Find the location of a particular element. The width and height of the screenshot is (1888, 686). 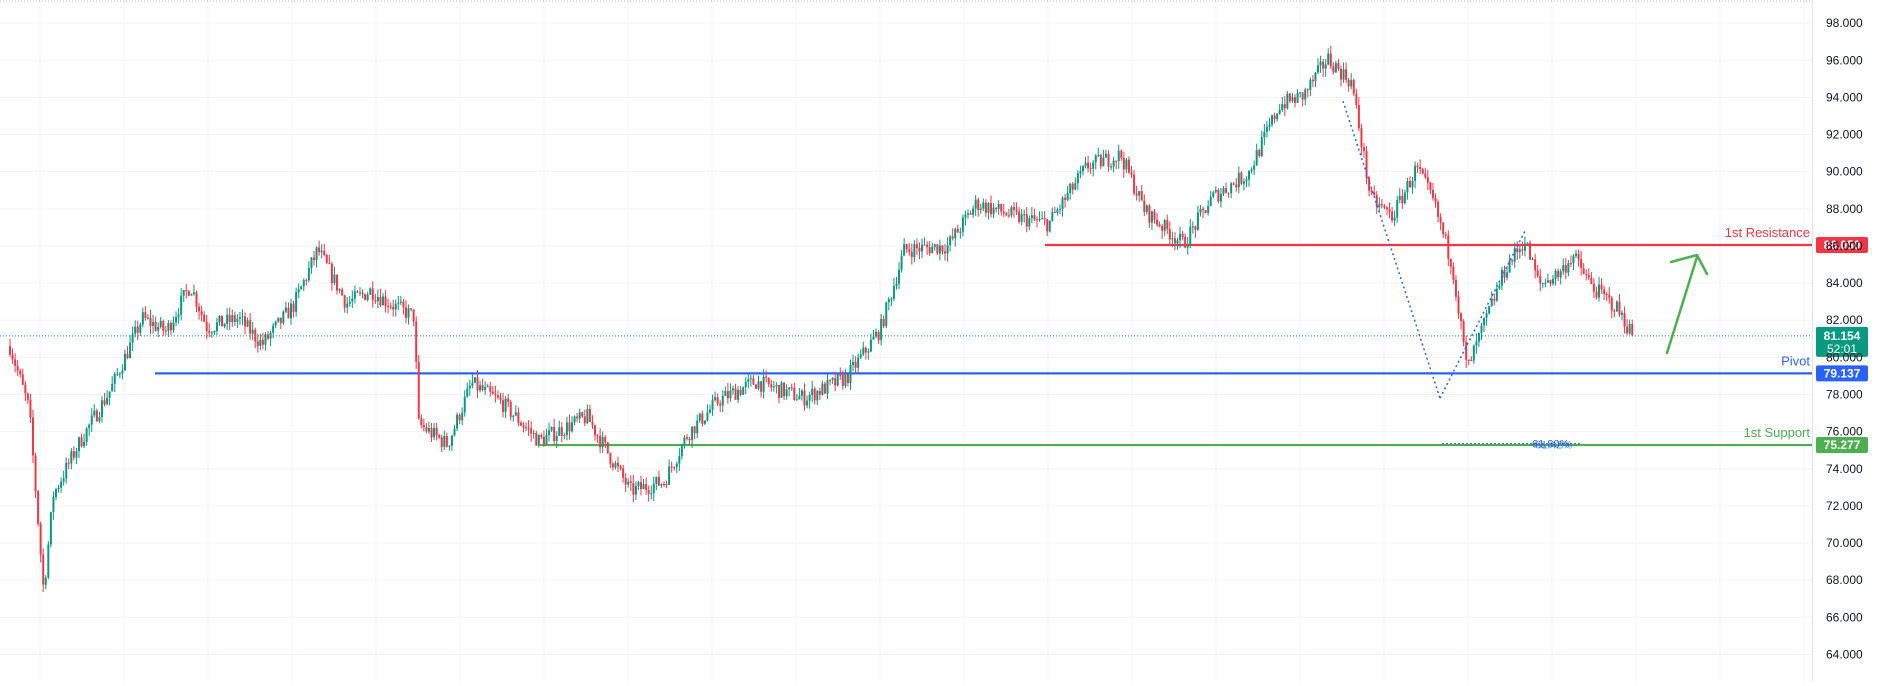

level-label: Pivot is located at coordinates (1795, 360).